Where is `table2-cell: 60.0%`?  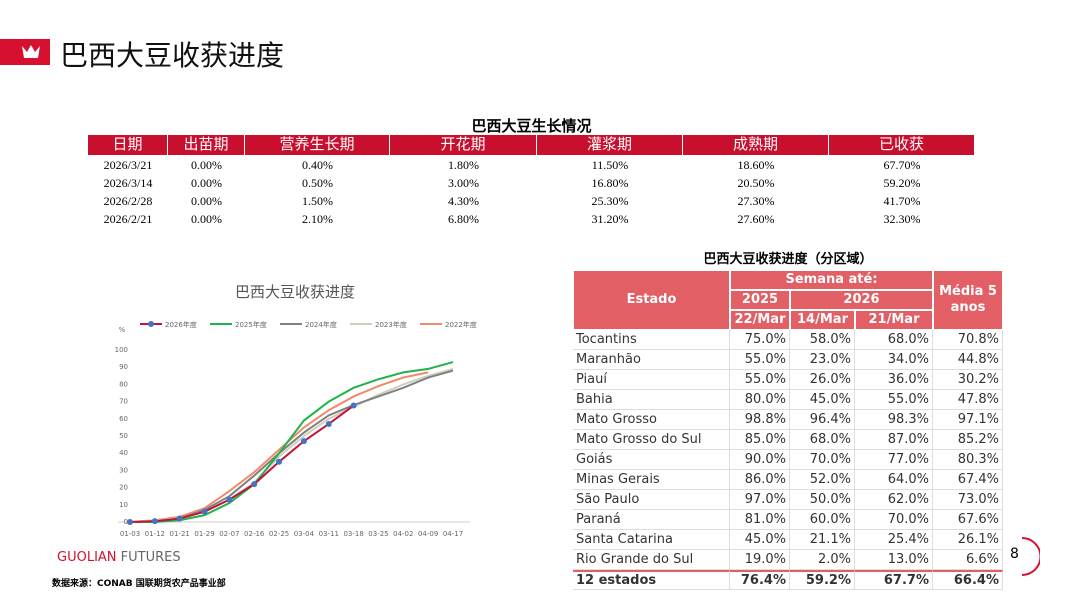 table2-cell: 60.0% is located at coordinates (822, 520).